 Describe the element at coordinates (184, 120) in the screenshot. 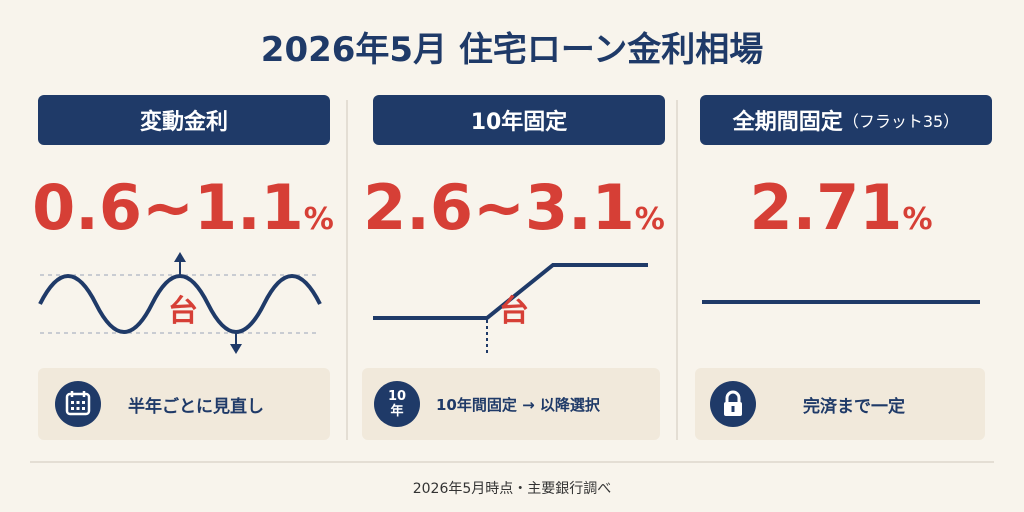

I see `column-header: 変動金利` at that location.